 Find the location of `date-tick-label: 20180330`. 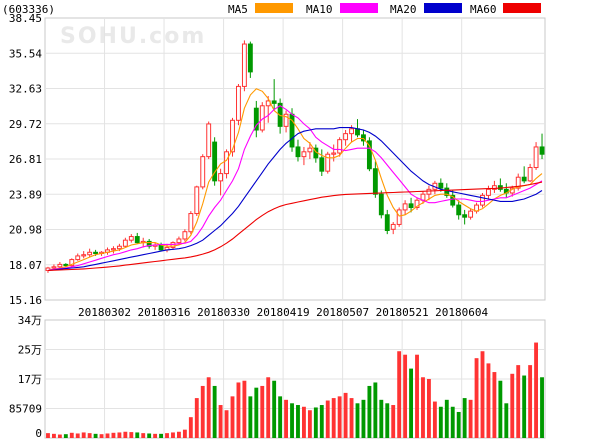

date-tick-label: 20180330 is located at coordinates (223, 312).